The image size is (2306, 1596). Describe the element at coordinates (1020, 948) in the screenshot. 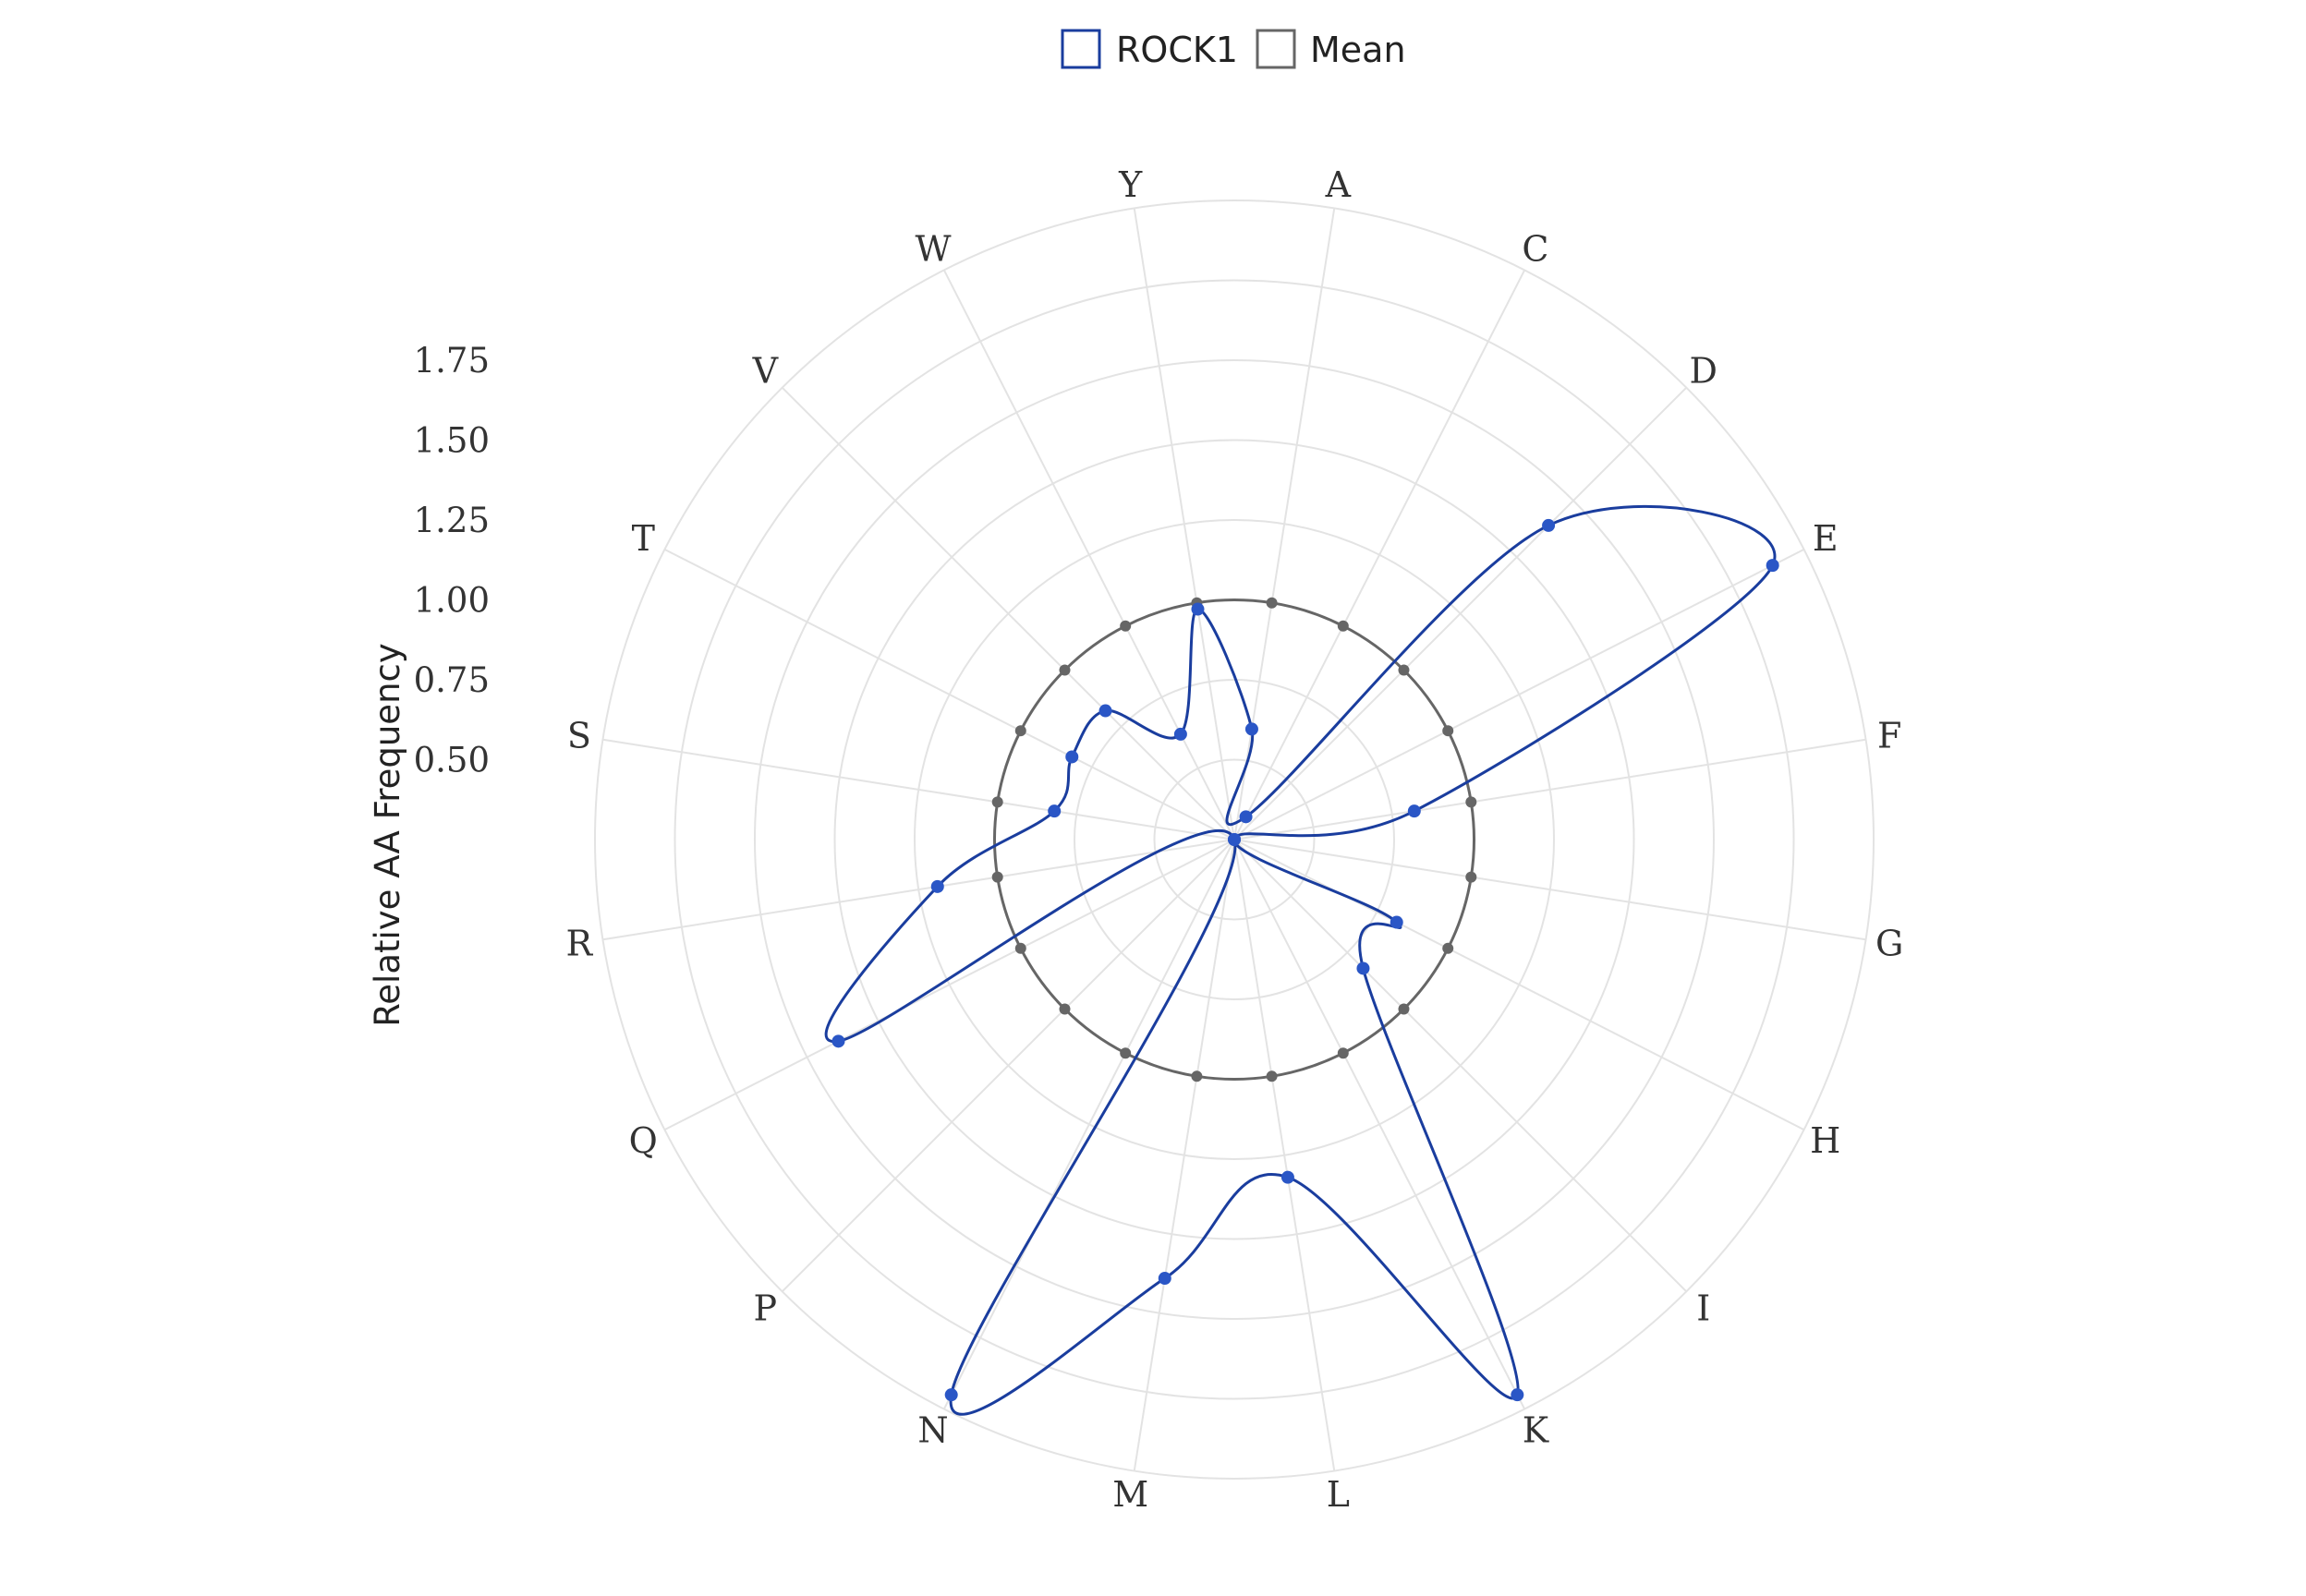

I see `point-mean-Q` at that location.